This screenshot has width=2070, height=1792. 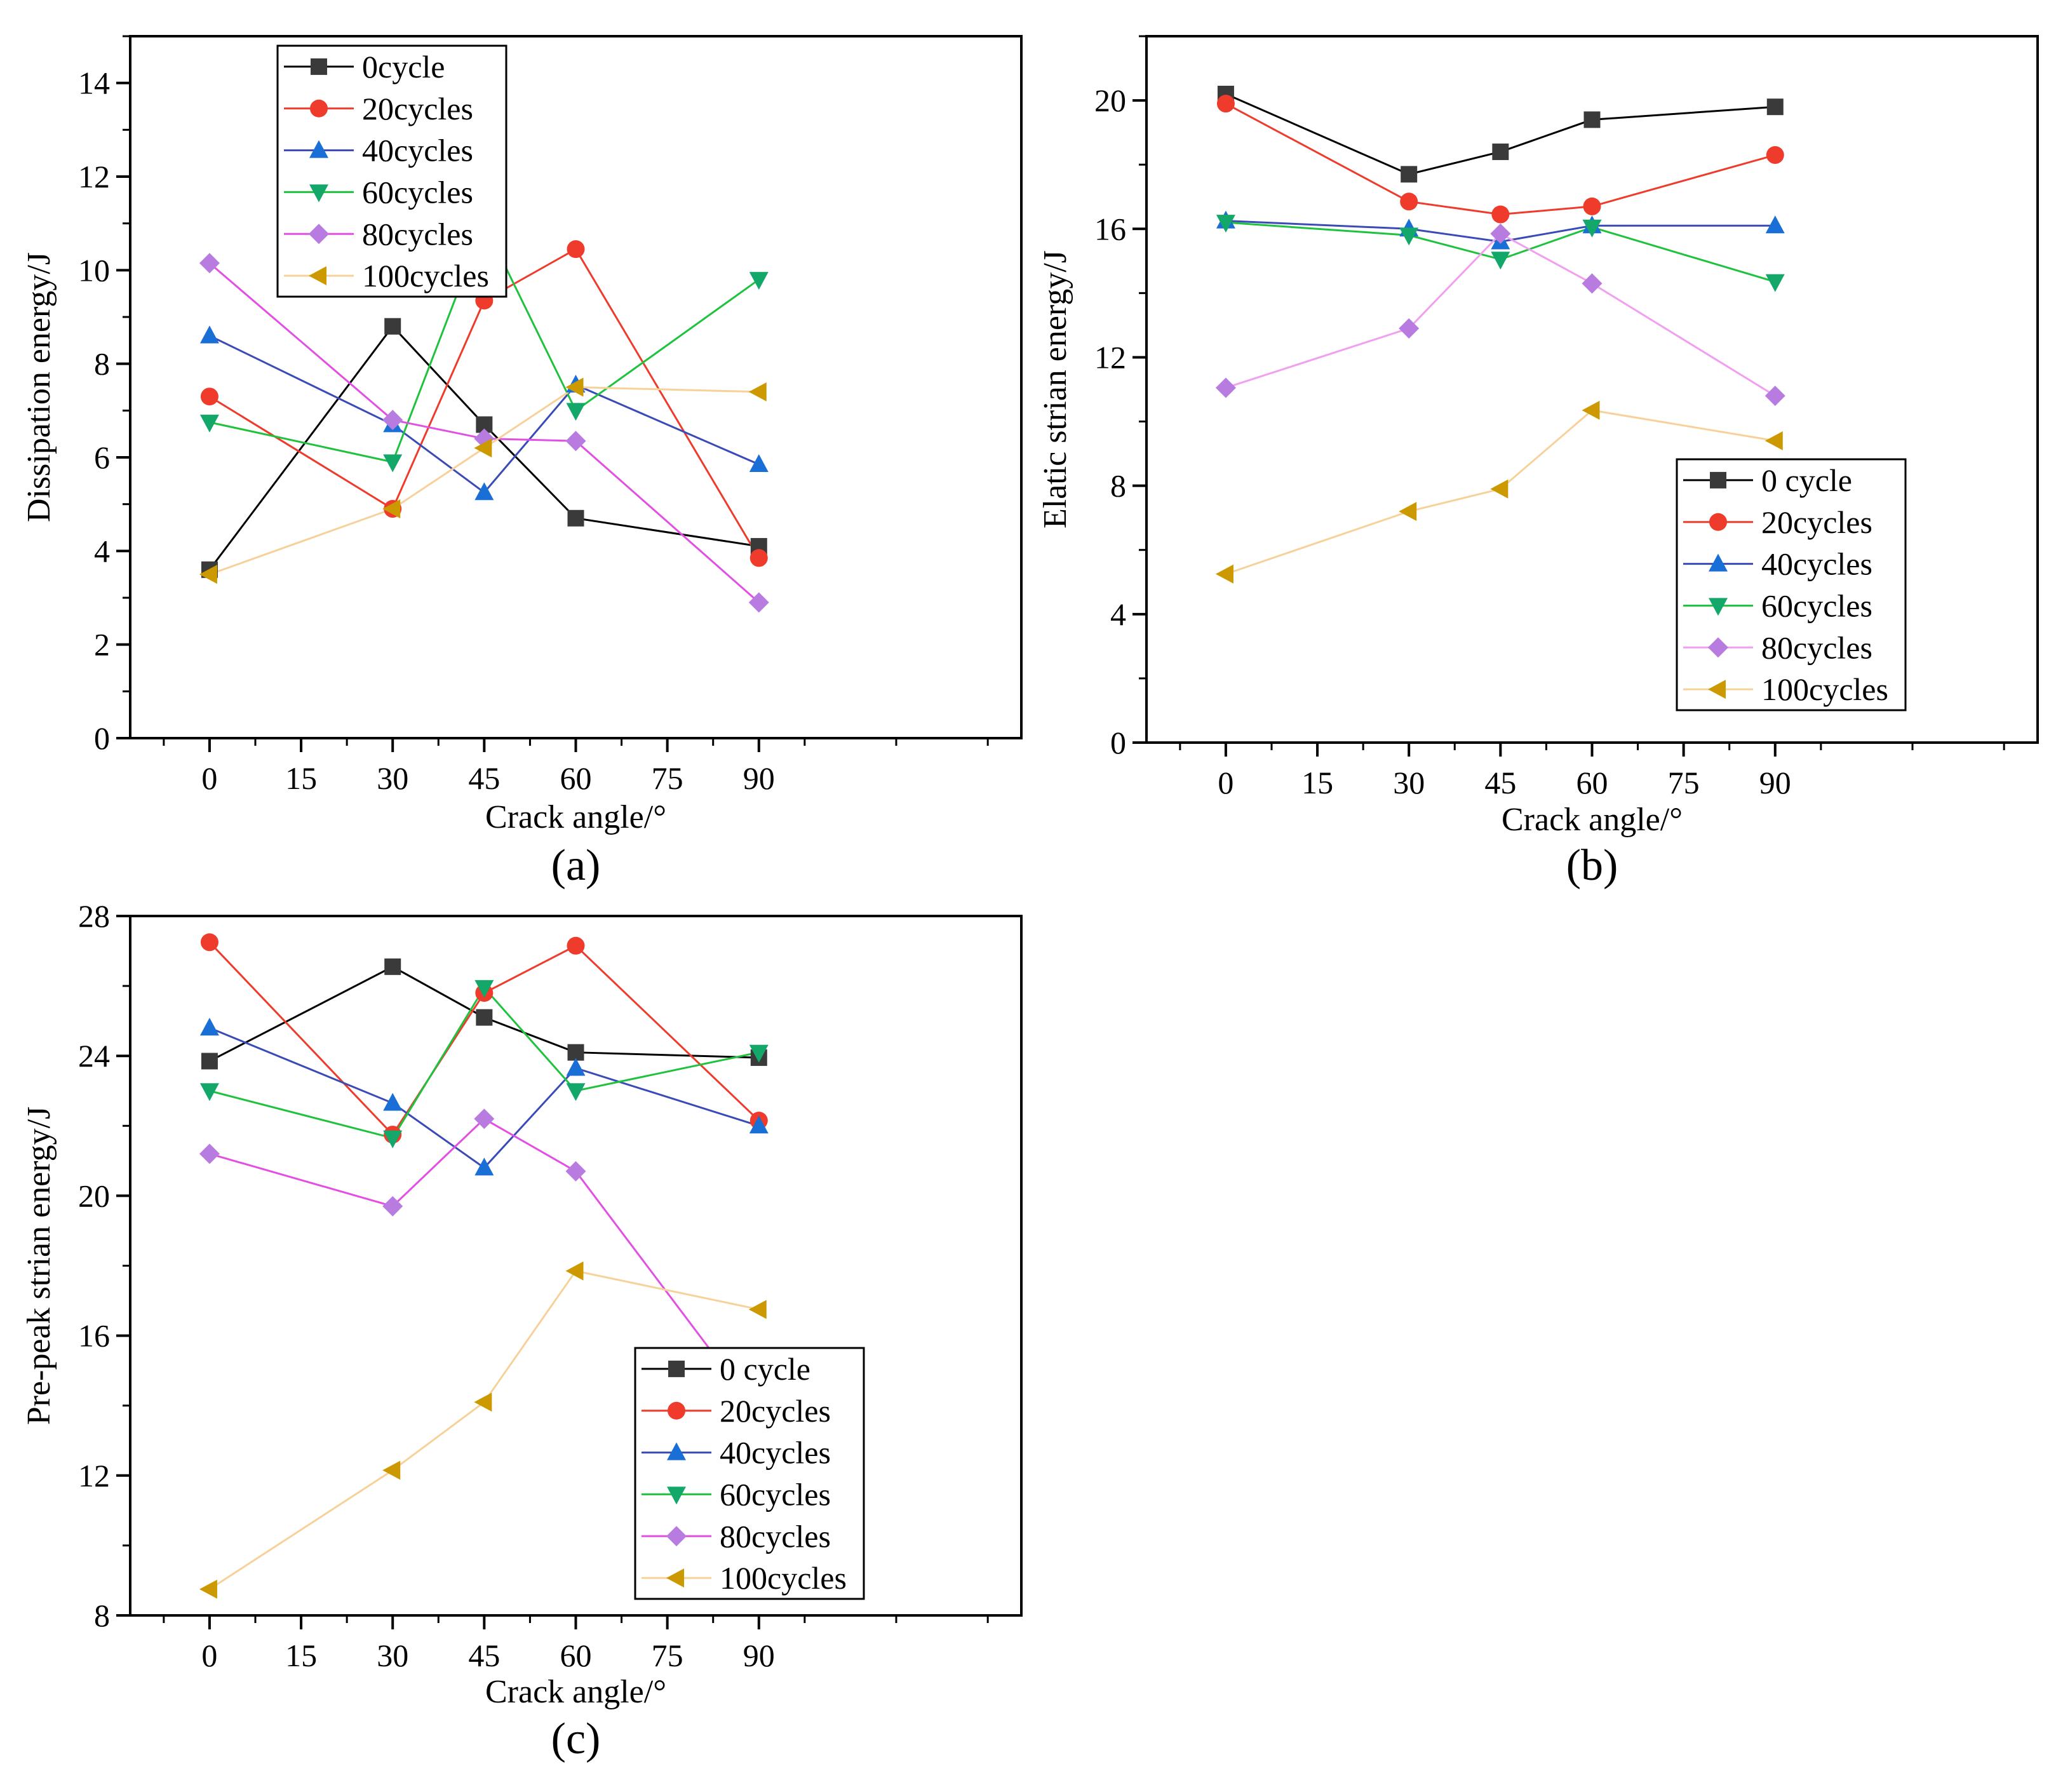 I want to click on panel-label: (c), so click(x=576, y=1739).